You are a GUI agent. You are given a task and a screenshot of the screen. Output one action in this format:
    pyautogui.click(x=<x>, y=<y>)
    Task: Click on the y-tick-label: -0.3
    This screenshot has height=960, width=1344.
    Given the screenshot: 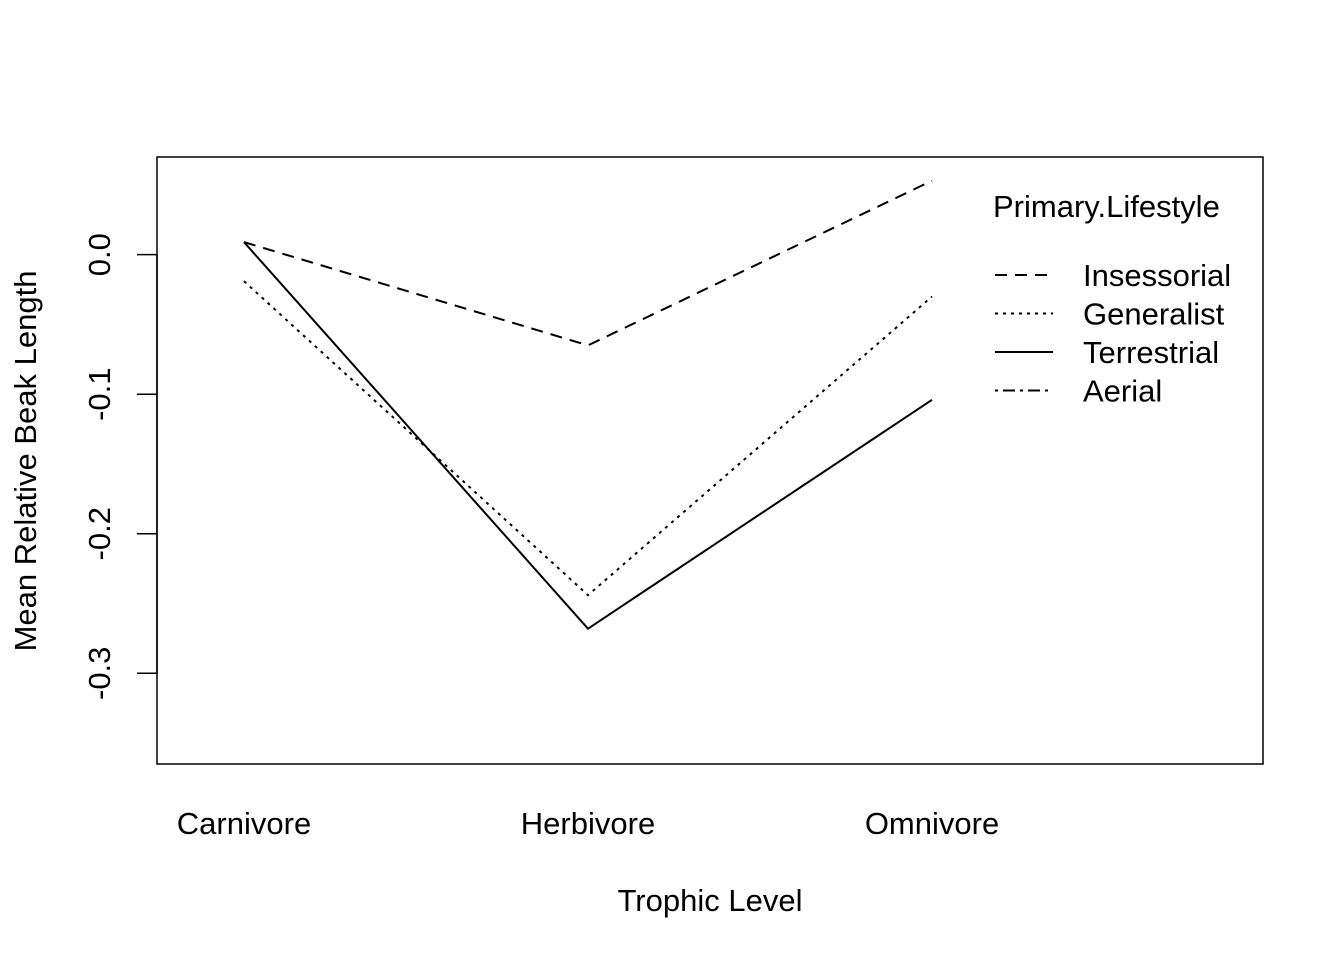 What is the action you would take?
    pyautogui.click(x=99, y=673)
    